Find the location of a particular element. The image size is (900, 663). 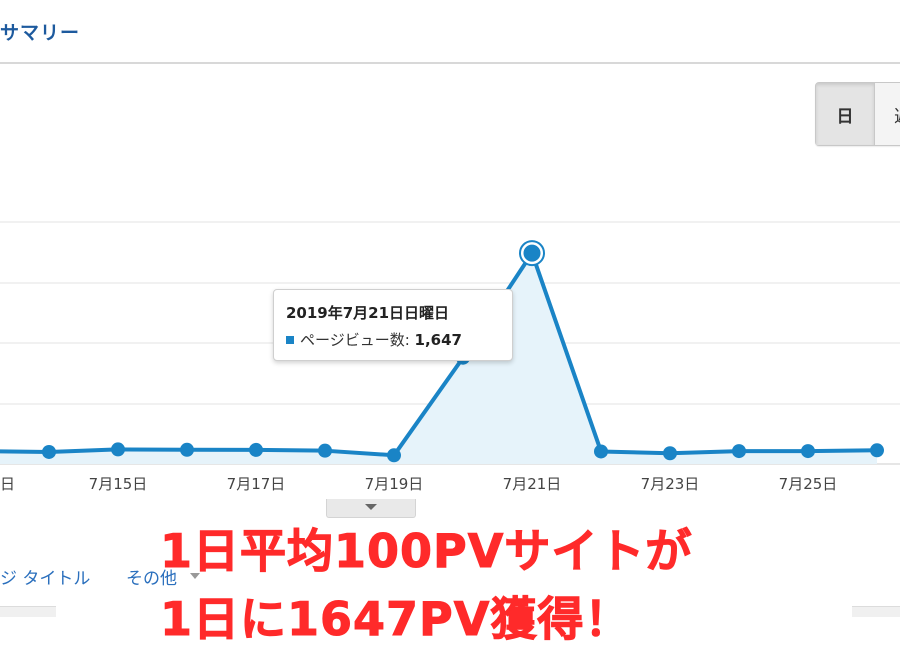

header-divider is located at coordinates (450, 63).